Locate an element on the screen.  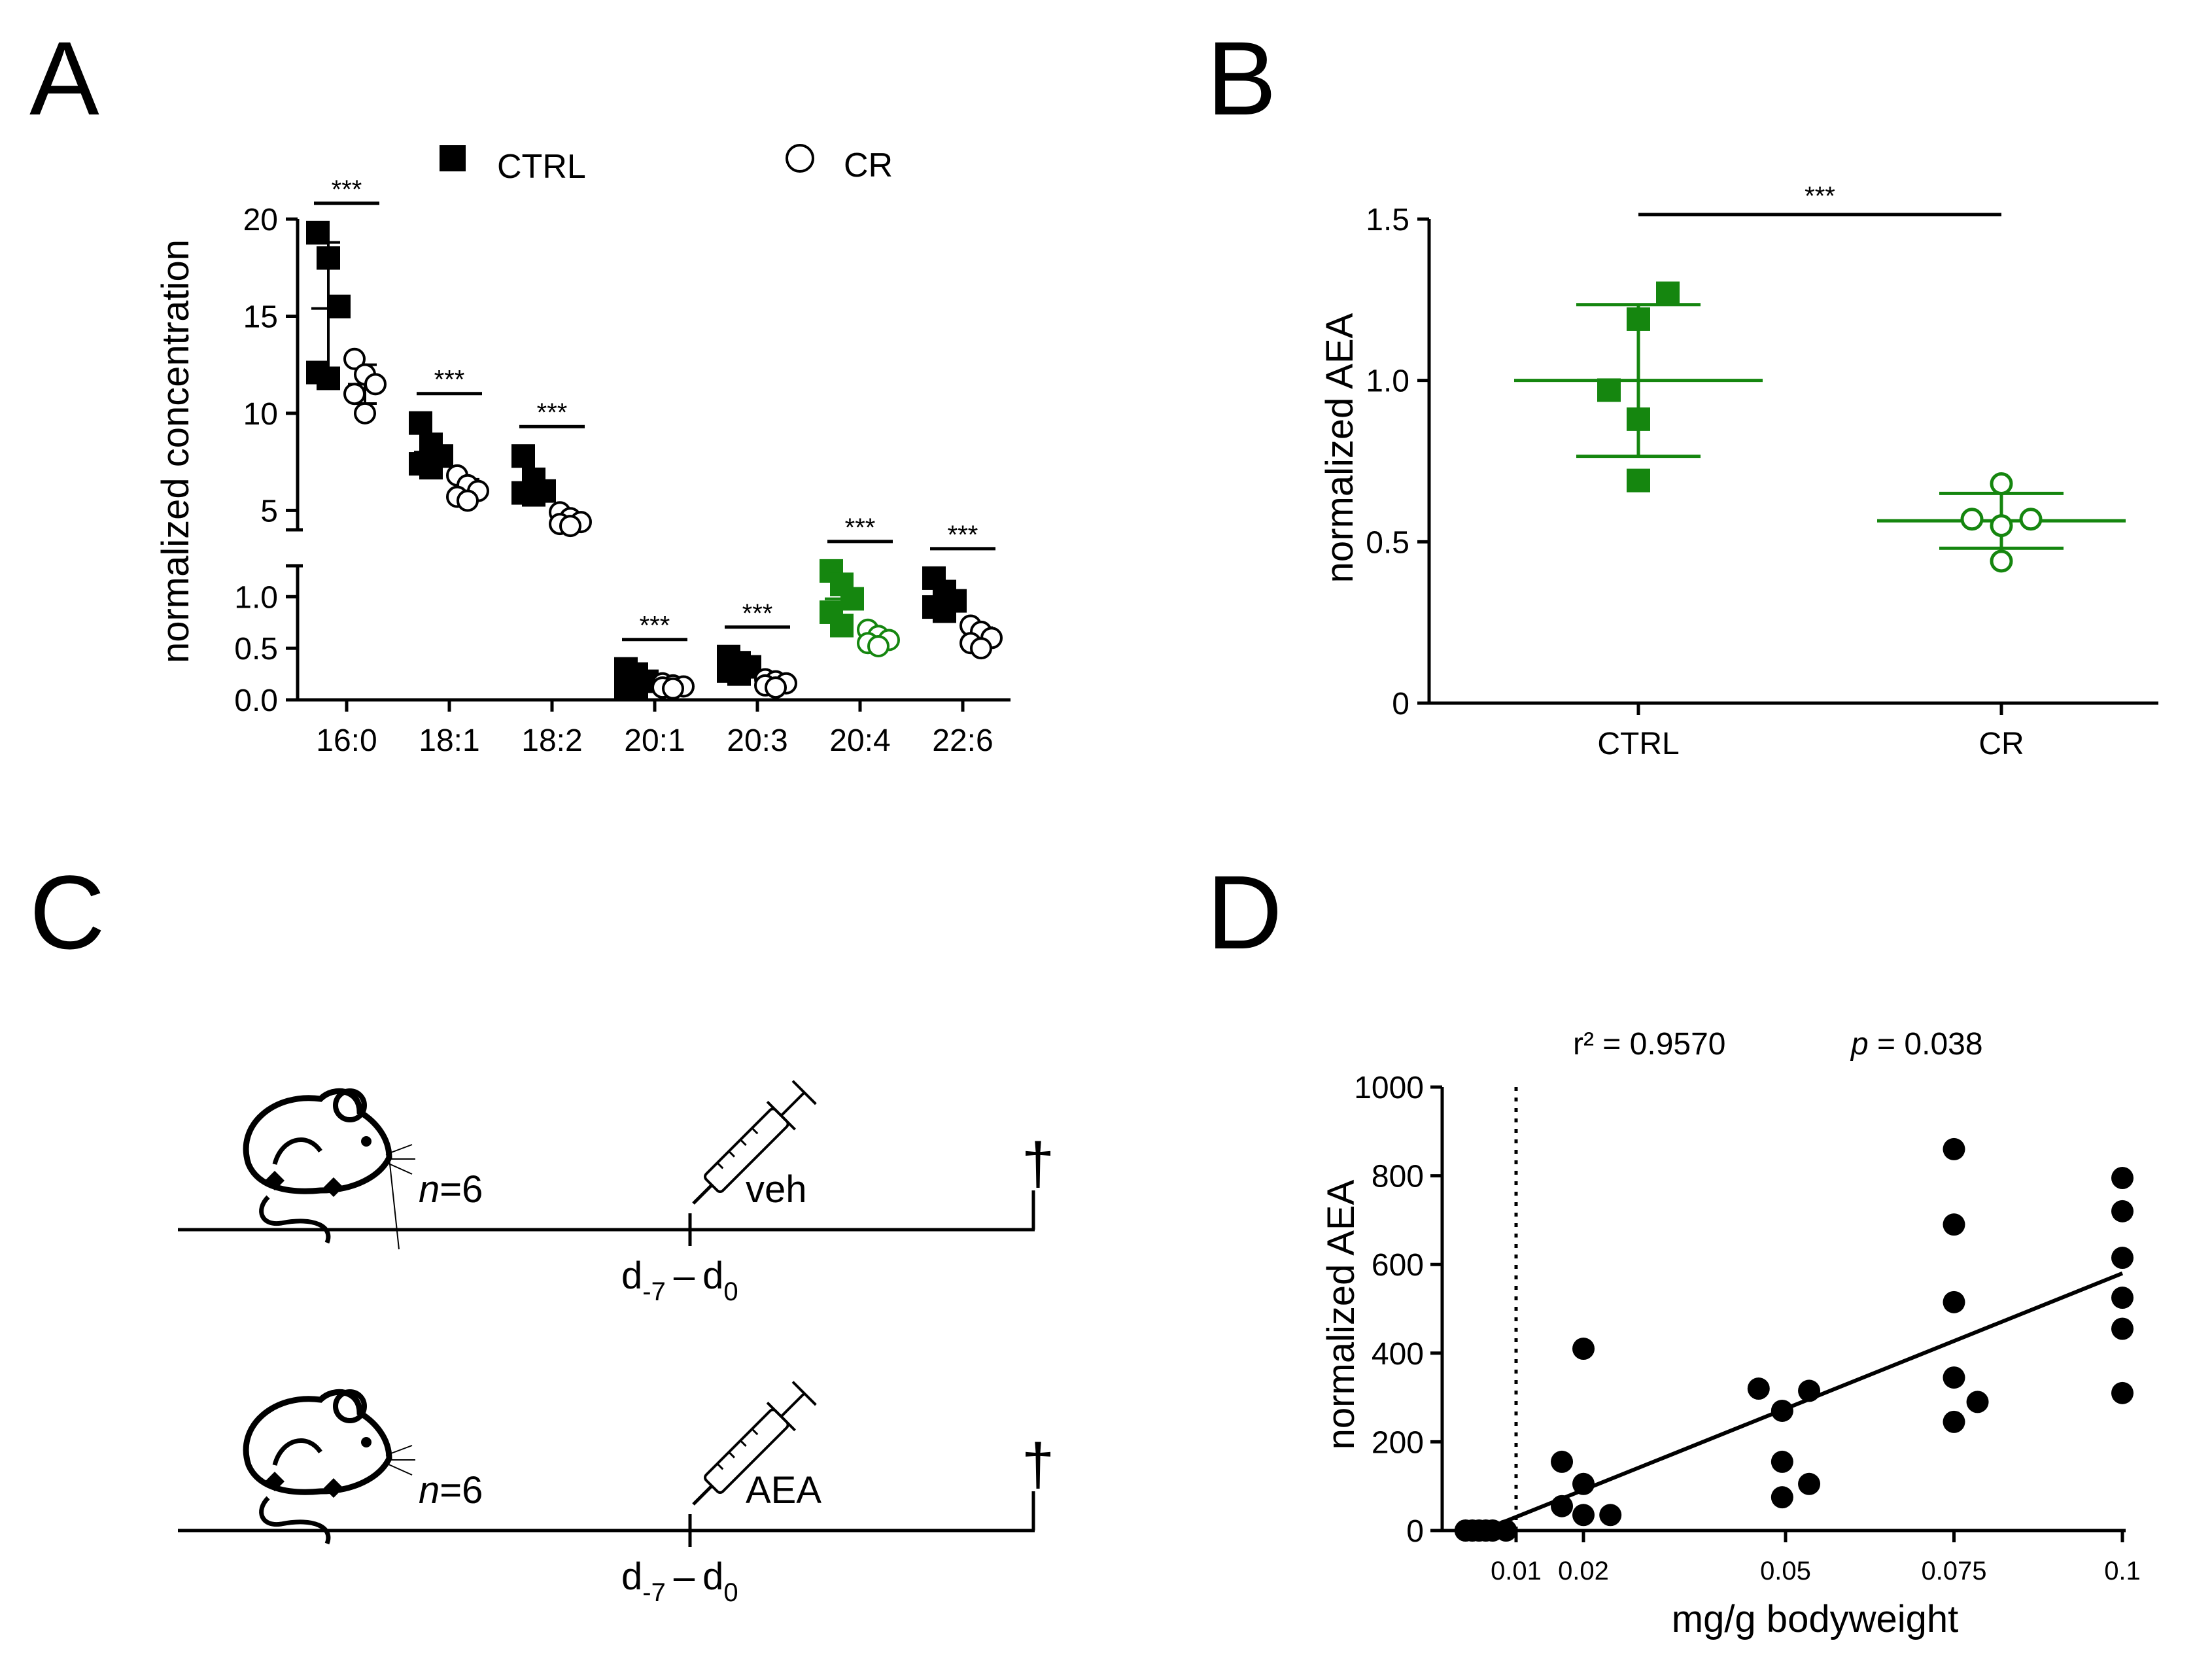
chart-b-x-tick-label: CR is located at coordinates (2002, 744).